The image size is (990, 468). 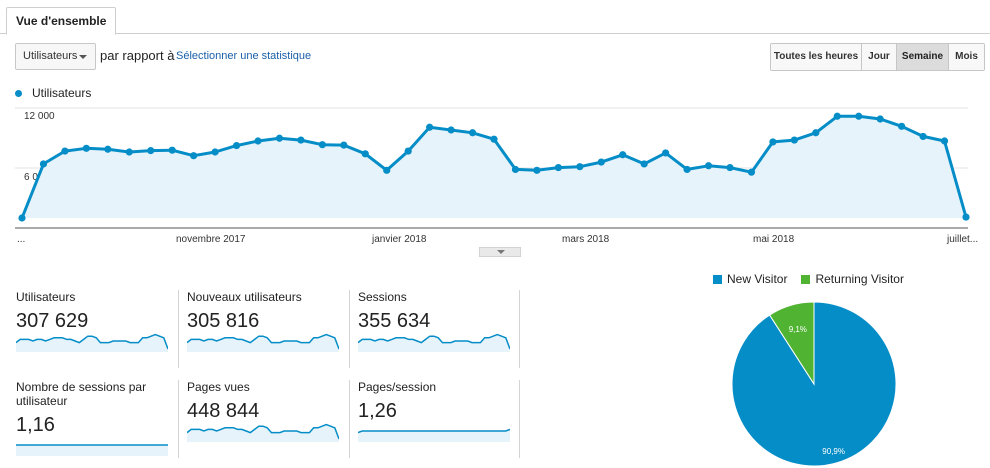 I want to click on granularity-toggle: Toutes les heures Jour Semaine Mois, so click(x=877, y=57).